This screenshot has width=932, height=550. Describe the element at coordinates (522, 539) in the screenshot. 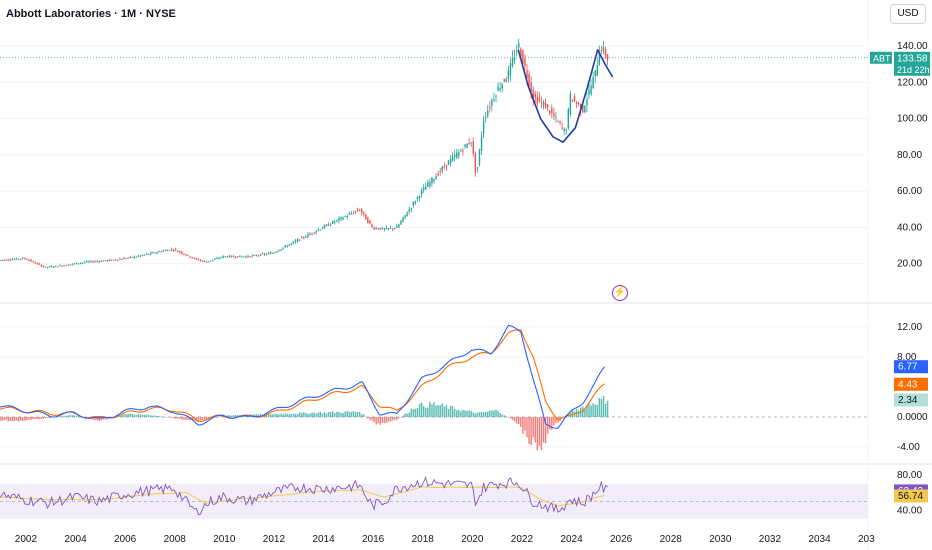

I see `x-axis-label: 2022` at that location.